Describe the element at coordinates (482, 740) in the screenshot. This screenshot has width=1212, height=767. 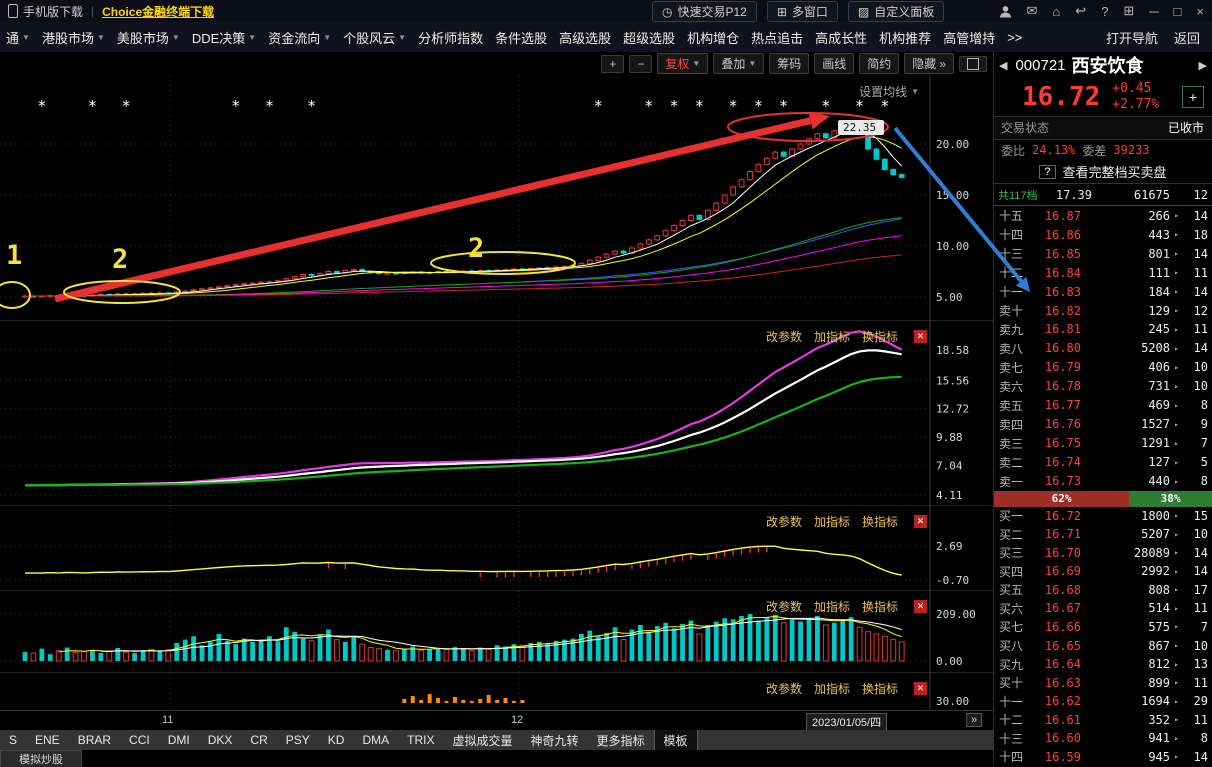
I see `indicator-tab: 虚拟成交量` at that location.